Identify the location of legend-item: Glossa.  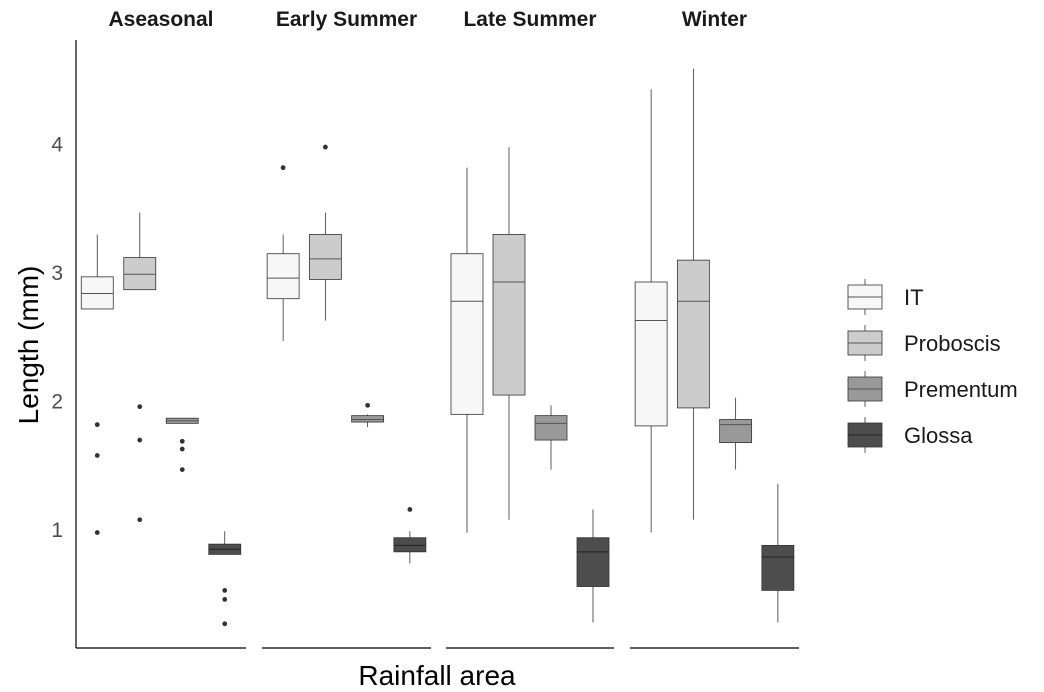
(910, 435).